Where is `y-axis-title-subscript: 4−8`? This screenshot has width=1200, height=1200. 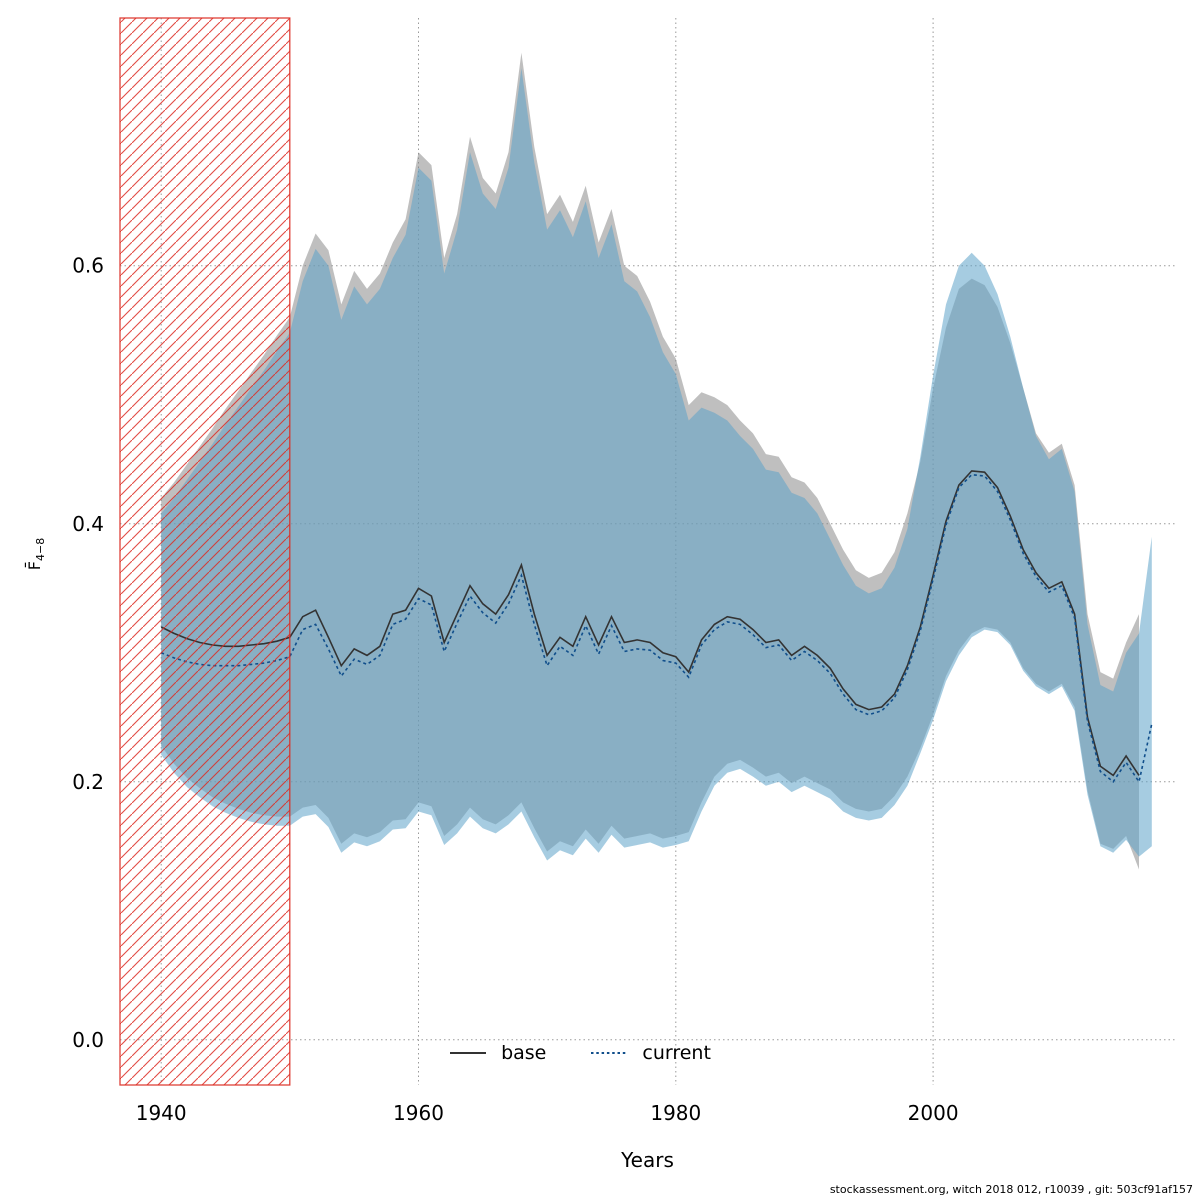 y-axis-title-subscript: 4−8 is located at coordinates (40, 549).